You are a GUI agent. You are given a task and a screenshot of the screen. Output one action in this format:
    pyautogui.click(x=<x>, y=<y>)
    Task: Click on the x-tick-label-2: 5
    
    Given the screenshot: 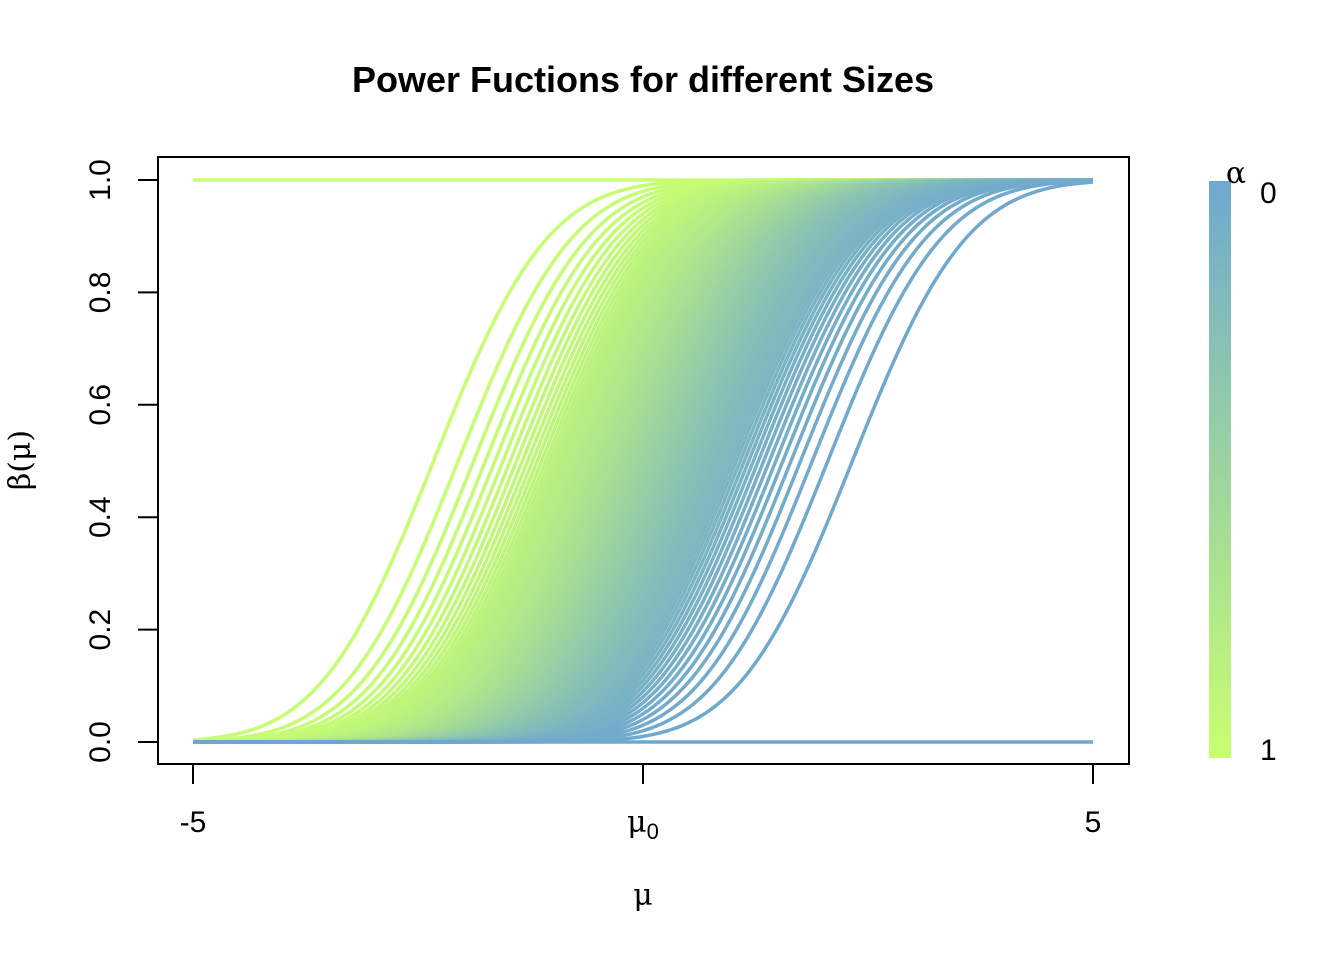 What is the action you would take?
    pyautogui.click(x=1093, y=822)
    